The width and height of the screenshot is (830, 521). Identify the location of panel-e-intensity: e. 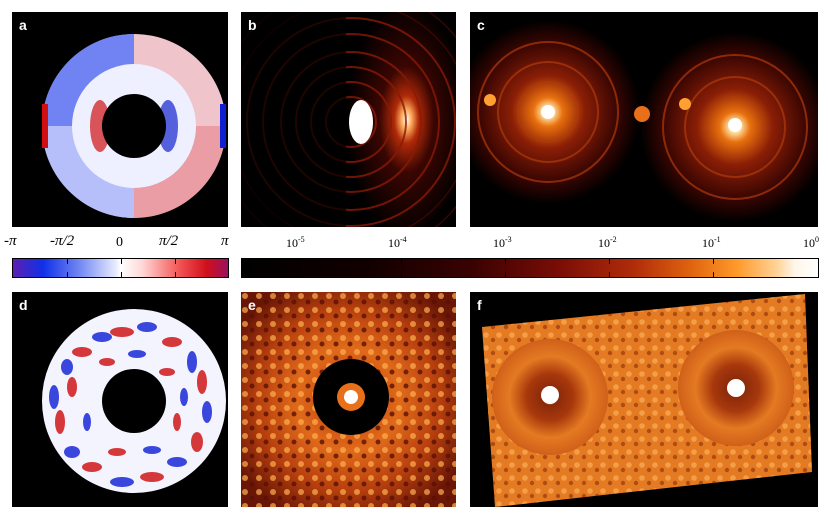
(348, 399).